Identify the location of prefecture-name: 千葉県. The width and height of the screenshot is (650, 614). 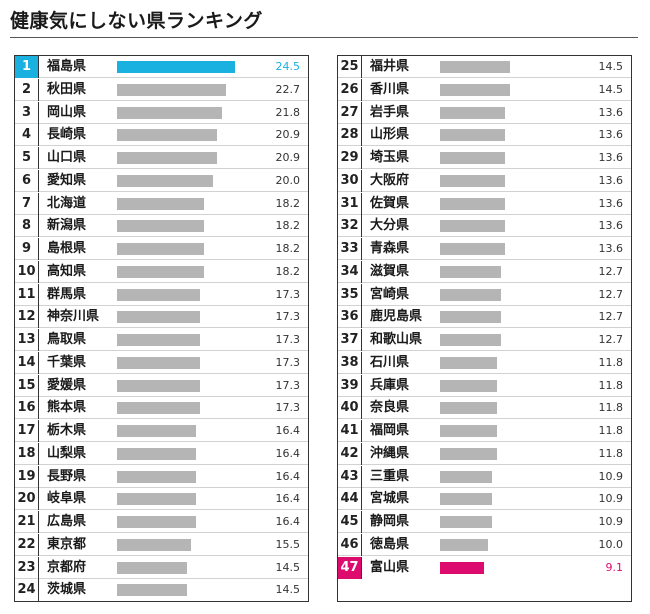
(67, 362).